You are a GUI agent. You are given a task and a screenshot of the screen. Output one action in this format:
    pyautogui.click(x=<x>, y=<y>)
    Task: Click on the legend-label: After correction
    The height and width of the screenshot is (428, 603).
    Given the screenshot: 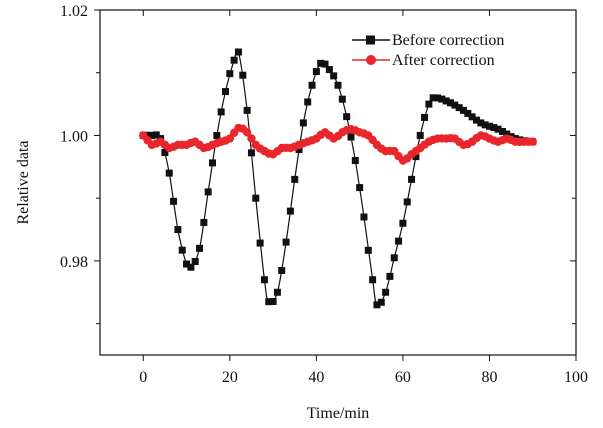 What is the action you would take?
    pyautogui.click(x=443, y=60)
    